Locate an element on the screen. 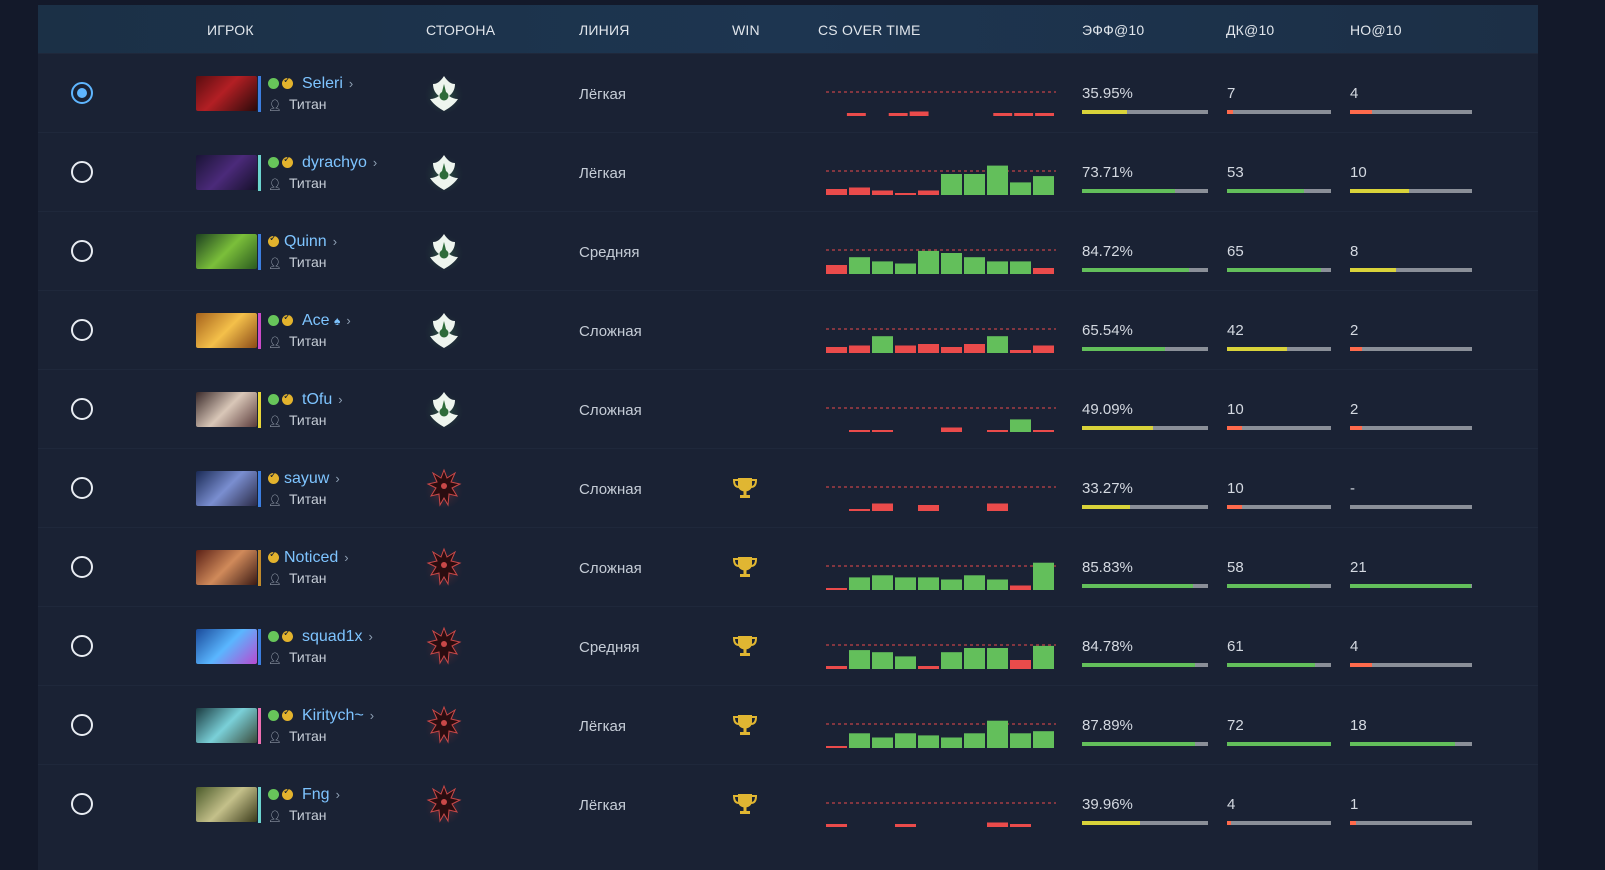 This screenshot has height=870, width=1605. player-name-link: dyrachyo › is located at coordinates (339, 163).